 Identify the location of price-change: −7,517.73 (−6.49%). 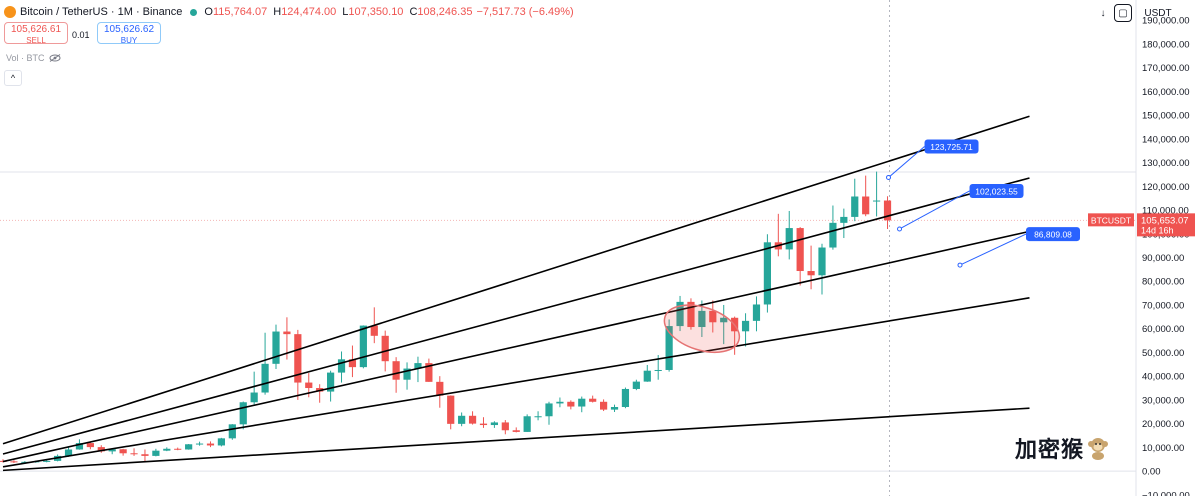
(525, 12).